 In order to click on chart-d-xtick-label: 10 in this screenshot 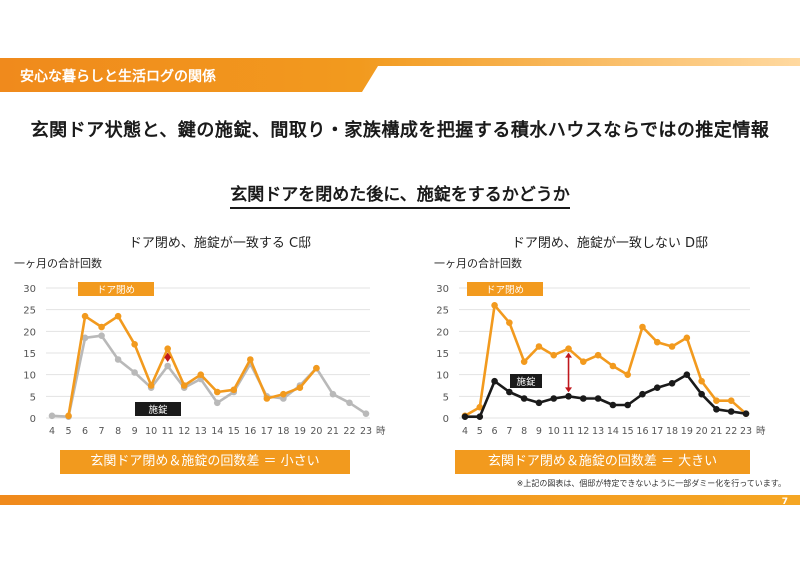, I will do `click(554, 431)`.